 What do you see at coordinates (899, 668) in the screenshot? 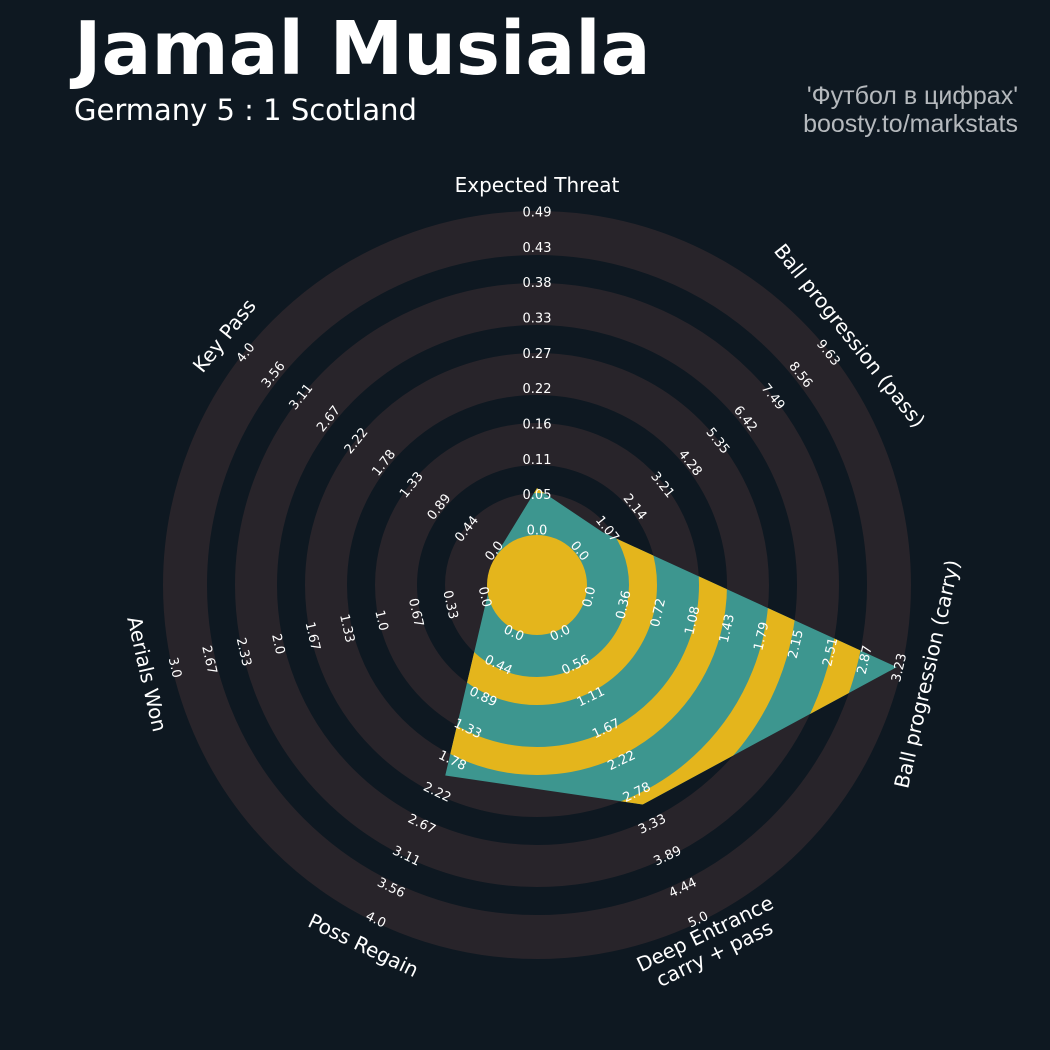
I see `range-label: 3.23` at bounding box center [899, 668].